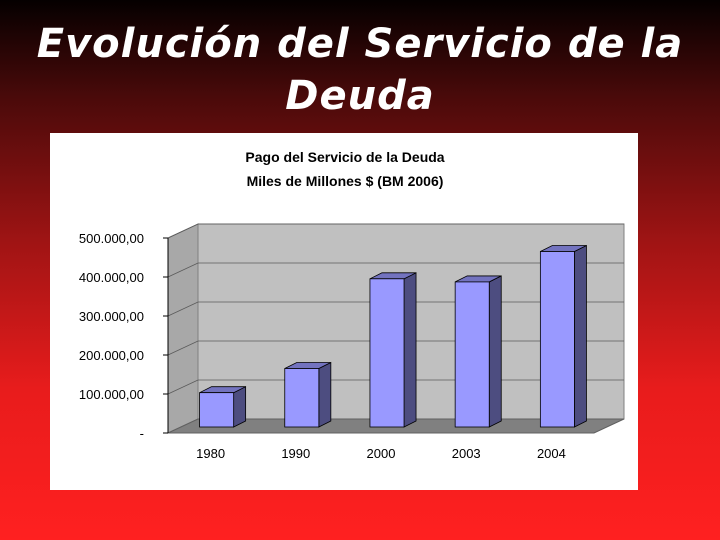  What do you see at coordinates (295, 453) in the screenshot?
I see `x-tick-label: 1990` at bounding box center [295, 453].